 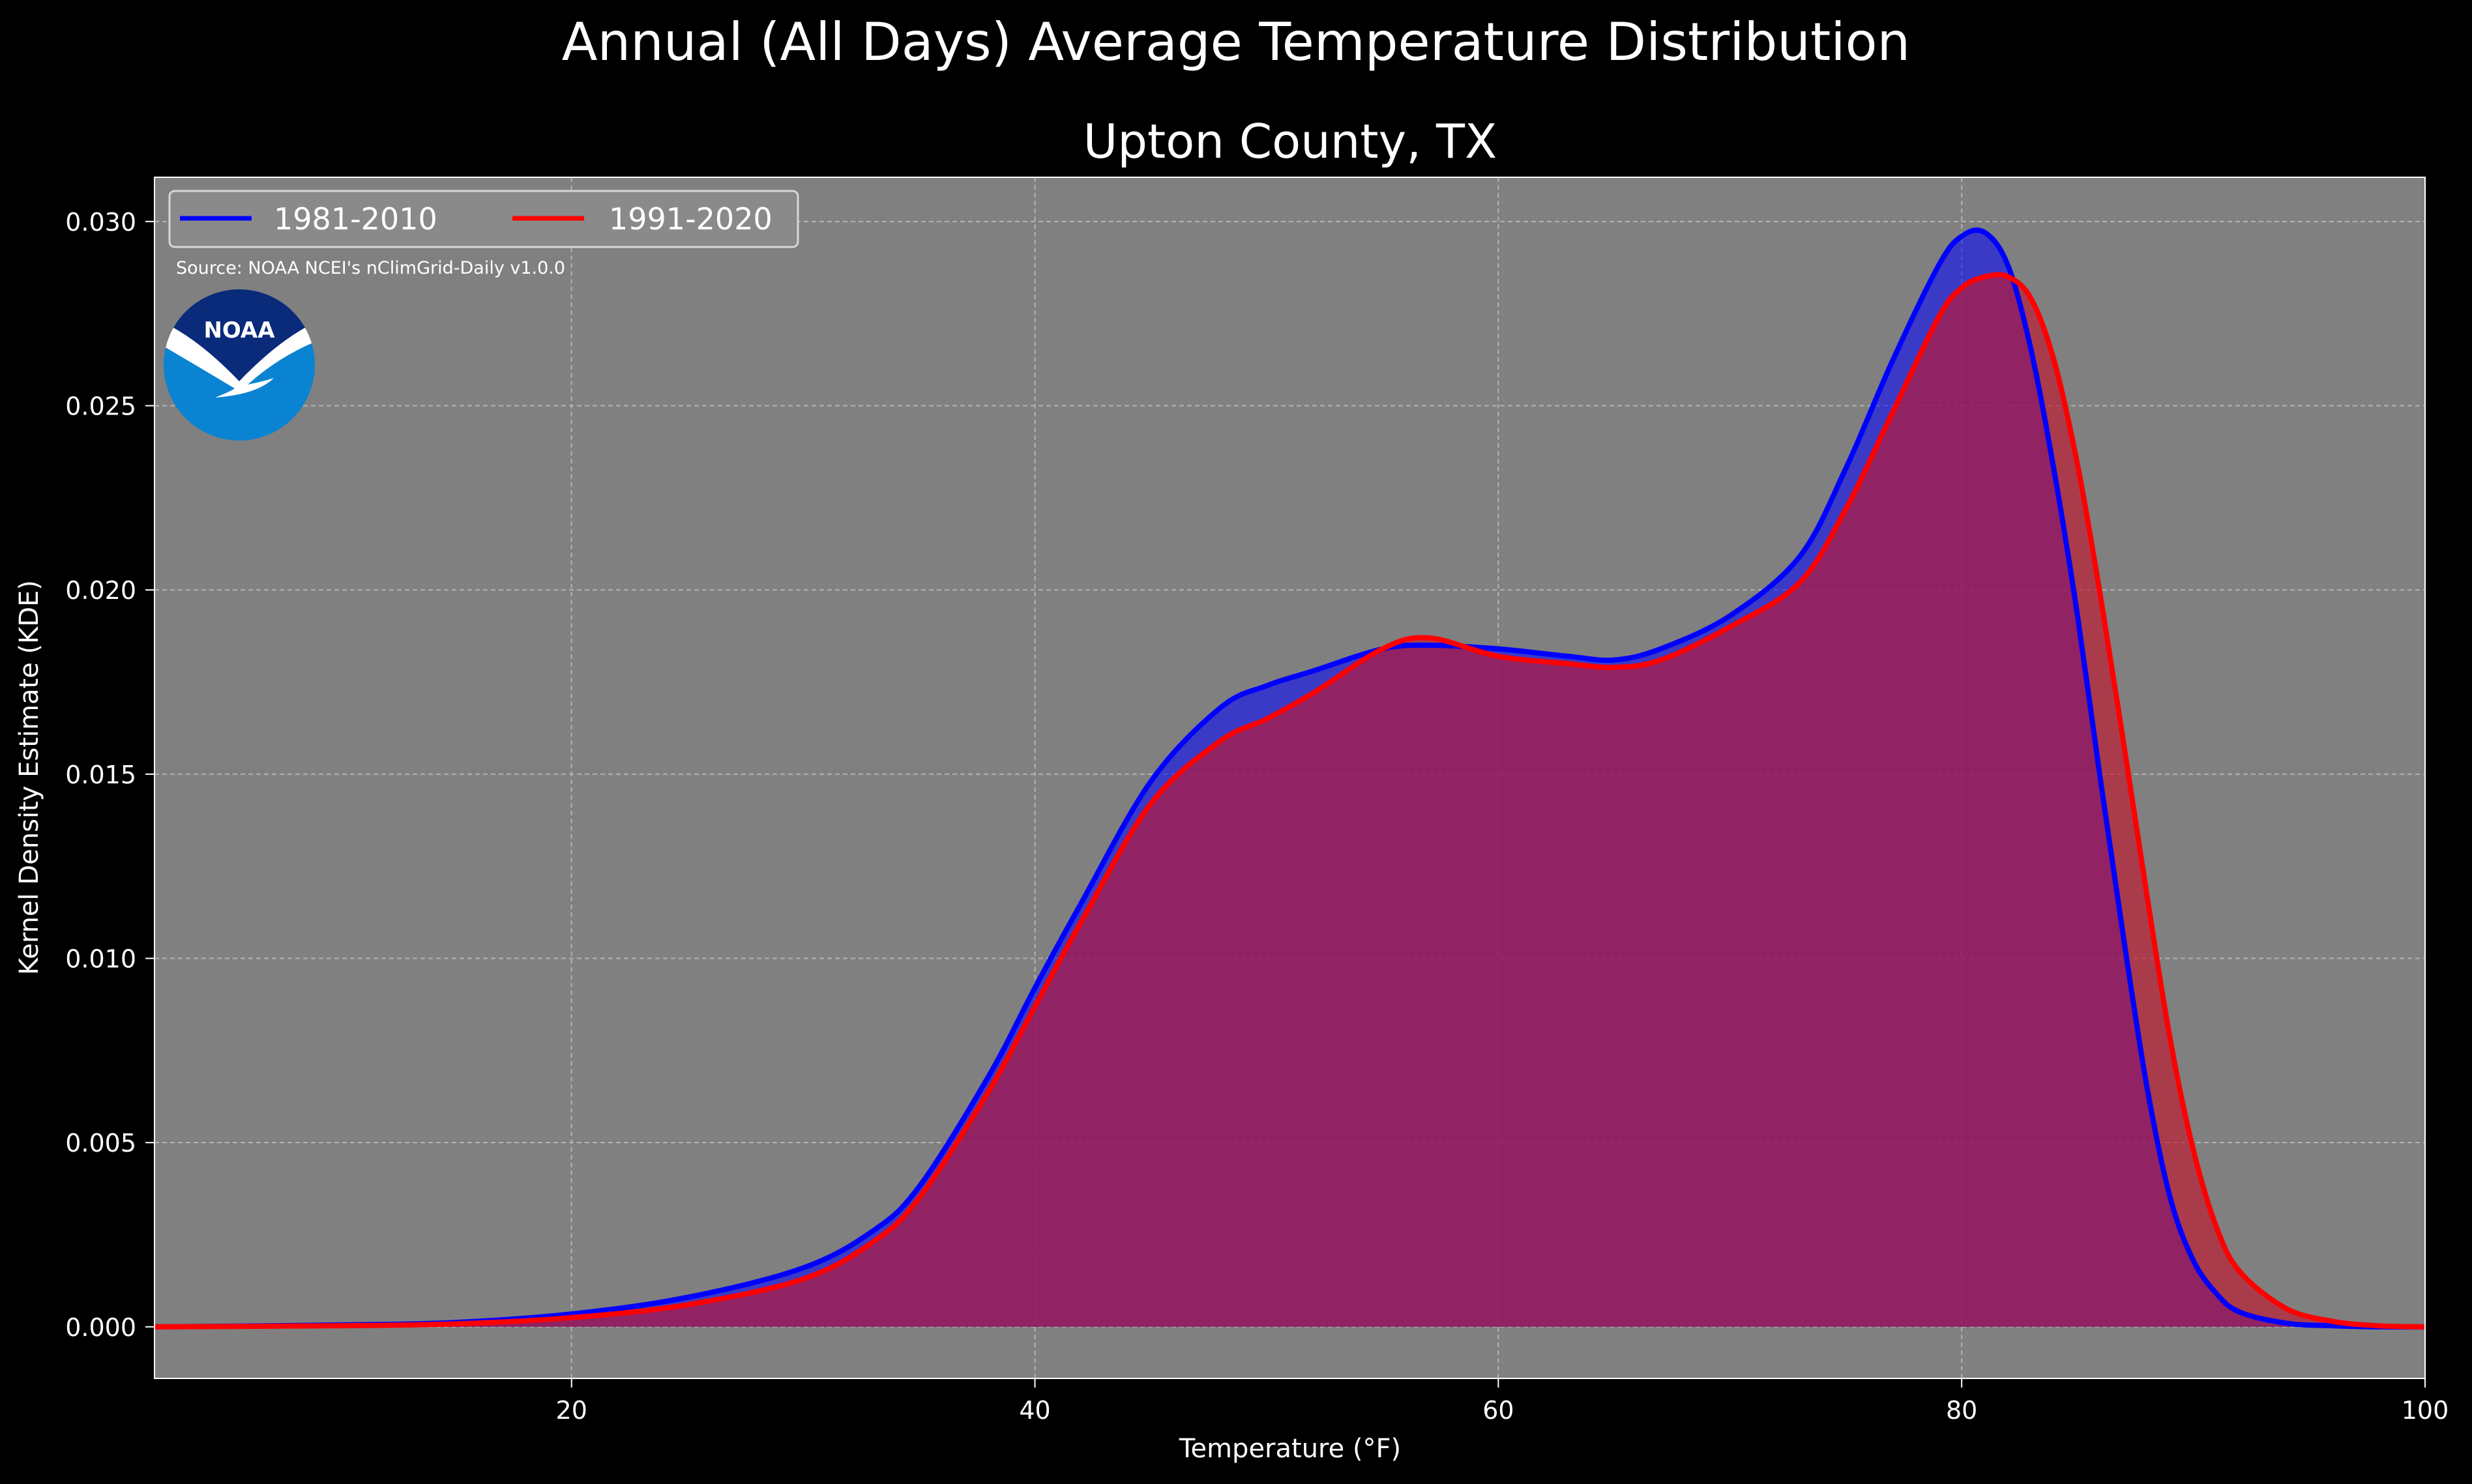 I want to click on legend-box, so click(x=483, y=219).